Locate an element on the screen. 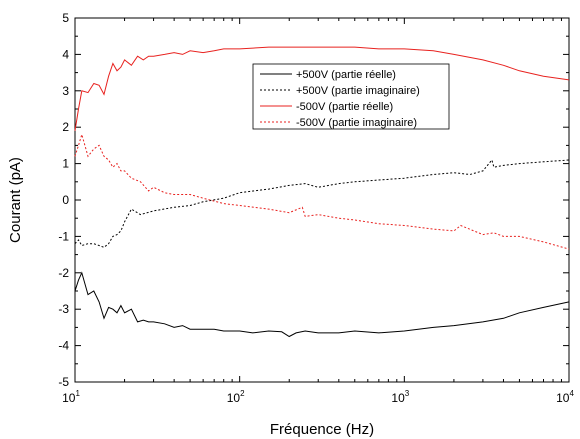  legend-box is located at coordinates (351, 96).